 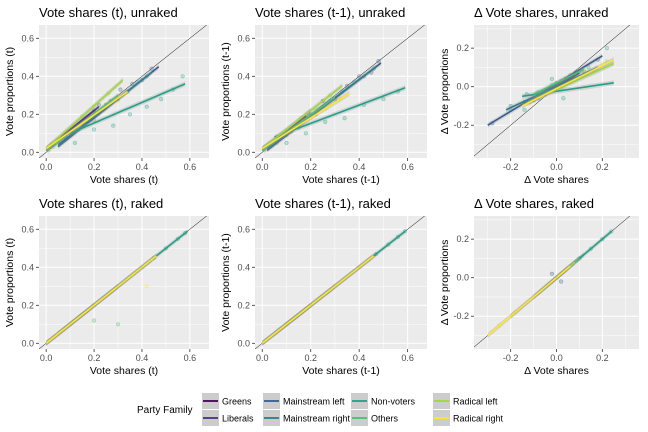 What do you see at coordinates (393, 402) in the screenshot?
I see `legend-label: Non-voters` at bounding box center [393, 402].